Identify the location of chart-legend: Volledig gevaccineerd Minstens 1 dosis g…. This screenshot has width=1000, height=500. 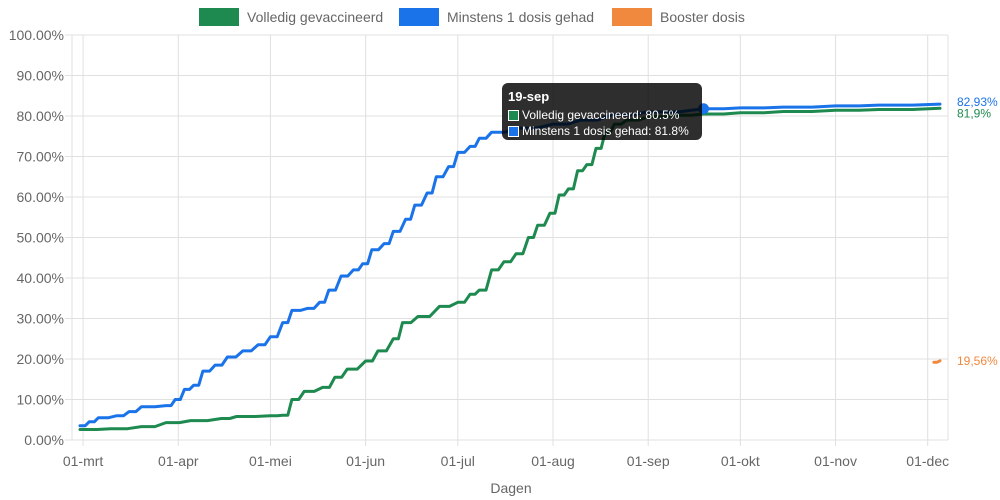
(500, 17).